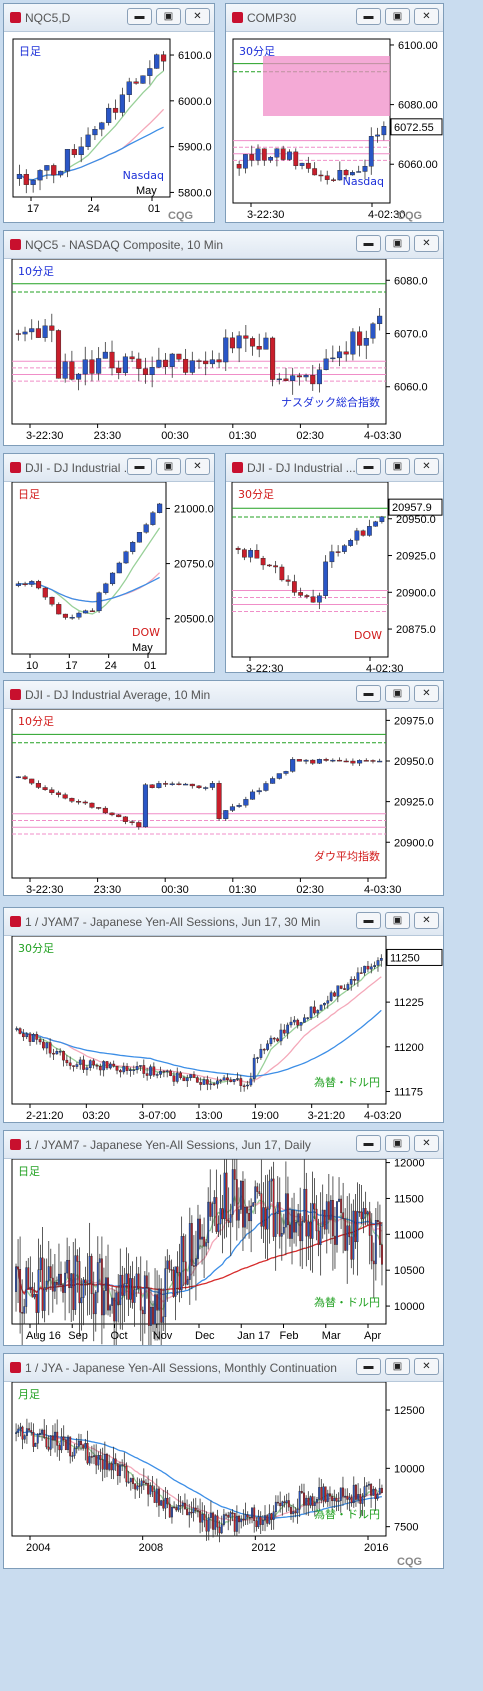 This screenshot has width=483, height=1691. Describe the element at coordinates (326, 1116) in the screenshot. I see `x-tick-label: 3-21:20` at that location.